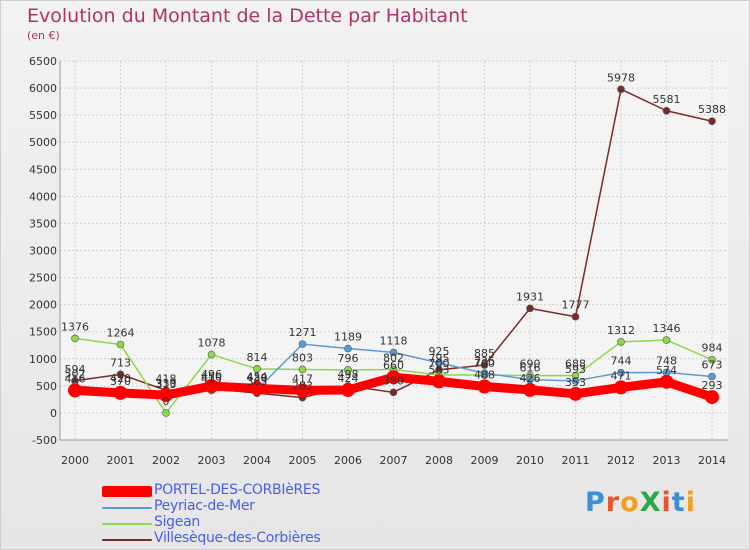  I want to click on legend-label: Peyriac-de-Mer, so click(204, 506).